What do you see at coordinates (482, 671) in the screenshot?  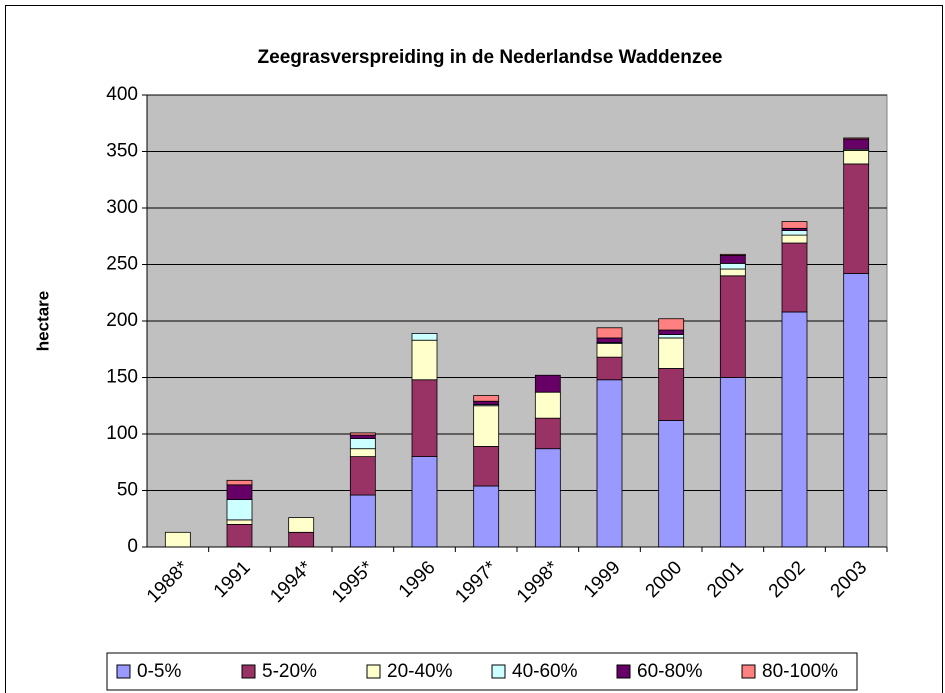 I see `legend-box` at bounding box center [482, 671].